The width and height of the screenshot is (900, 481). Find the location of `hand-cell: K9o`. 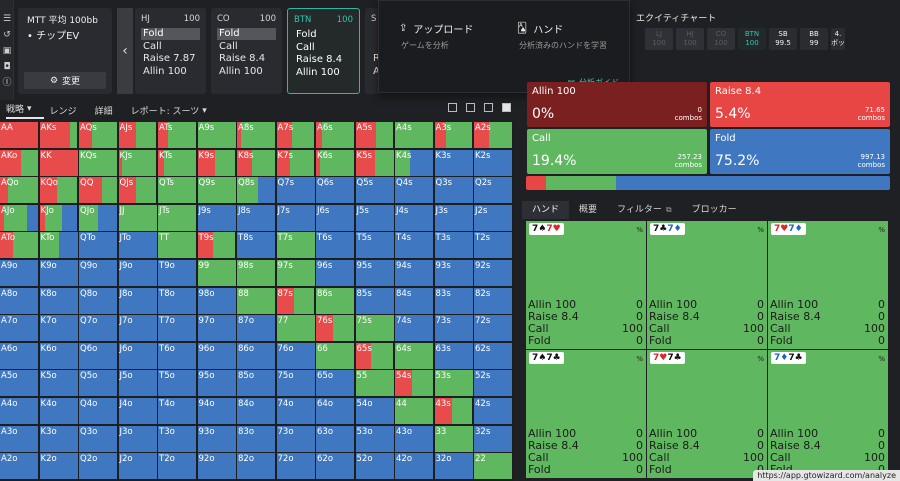

hand-cell: K9o is located at coordinates (58, 273).